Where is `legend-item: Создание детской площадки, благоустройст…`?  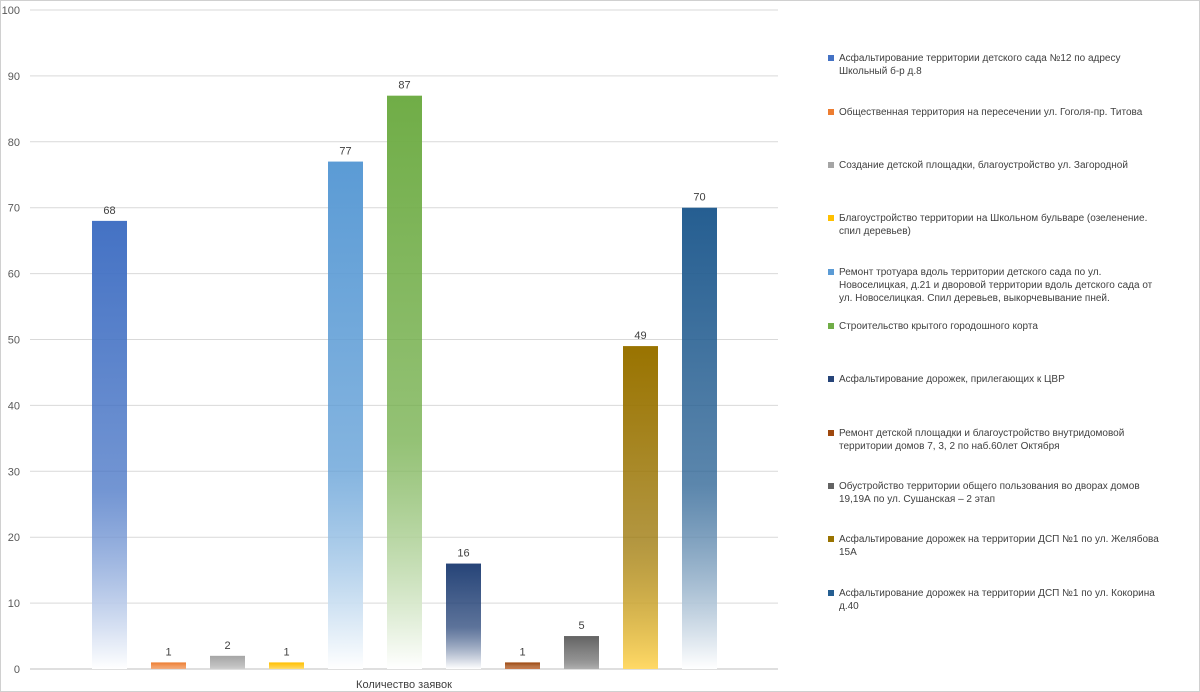
legend-item: Создание детской площадки, благоустройст… is located at coordinates (998, 165).